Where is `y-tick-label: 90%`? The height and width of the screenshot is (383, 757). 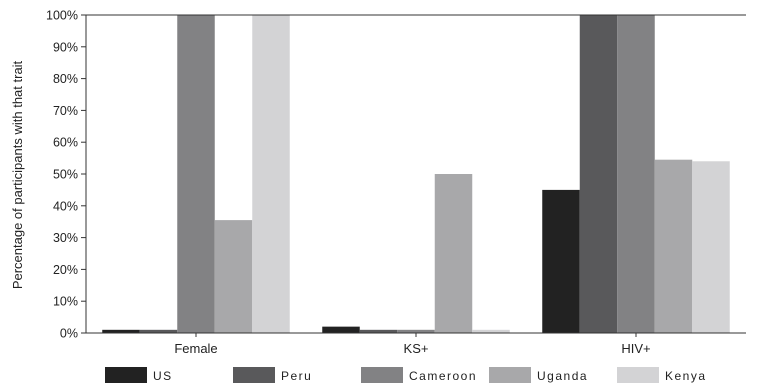
y-tick-label: 90% is located at coordinates (65, 47).